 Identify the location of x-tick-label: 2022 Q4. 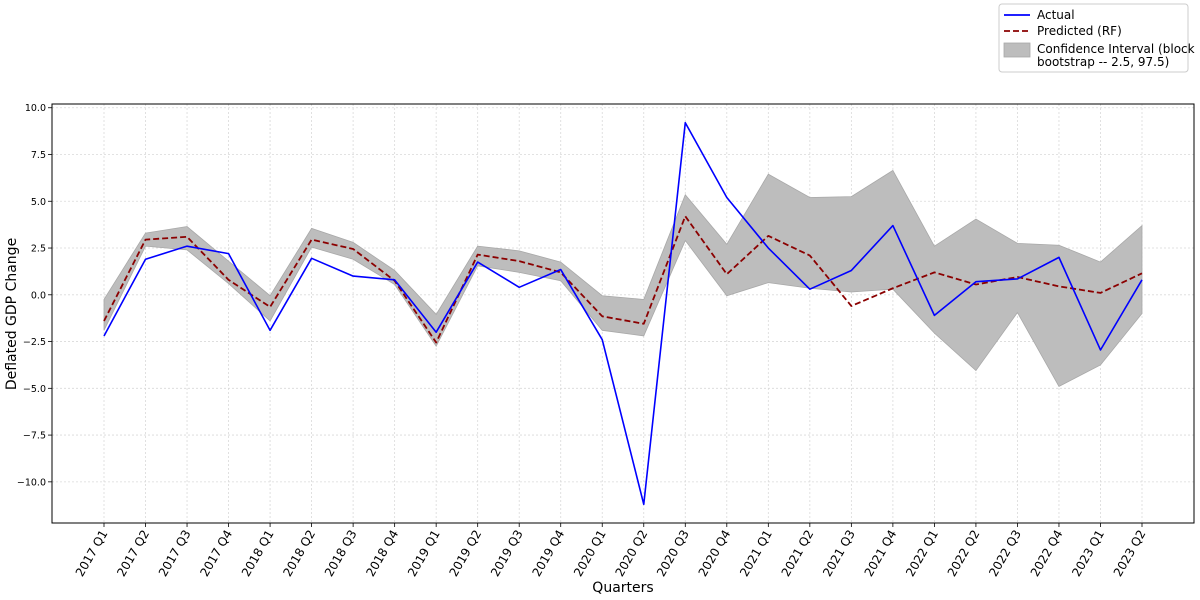
(1047, 554).